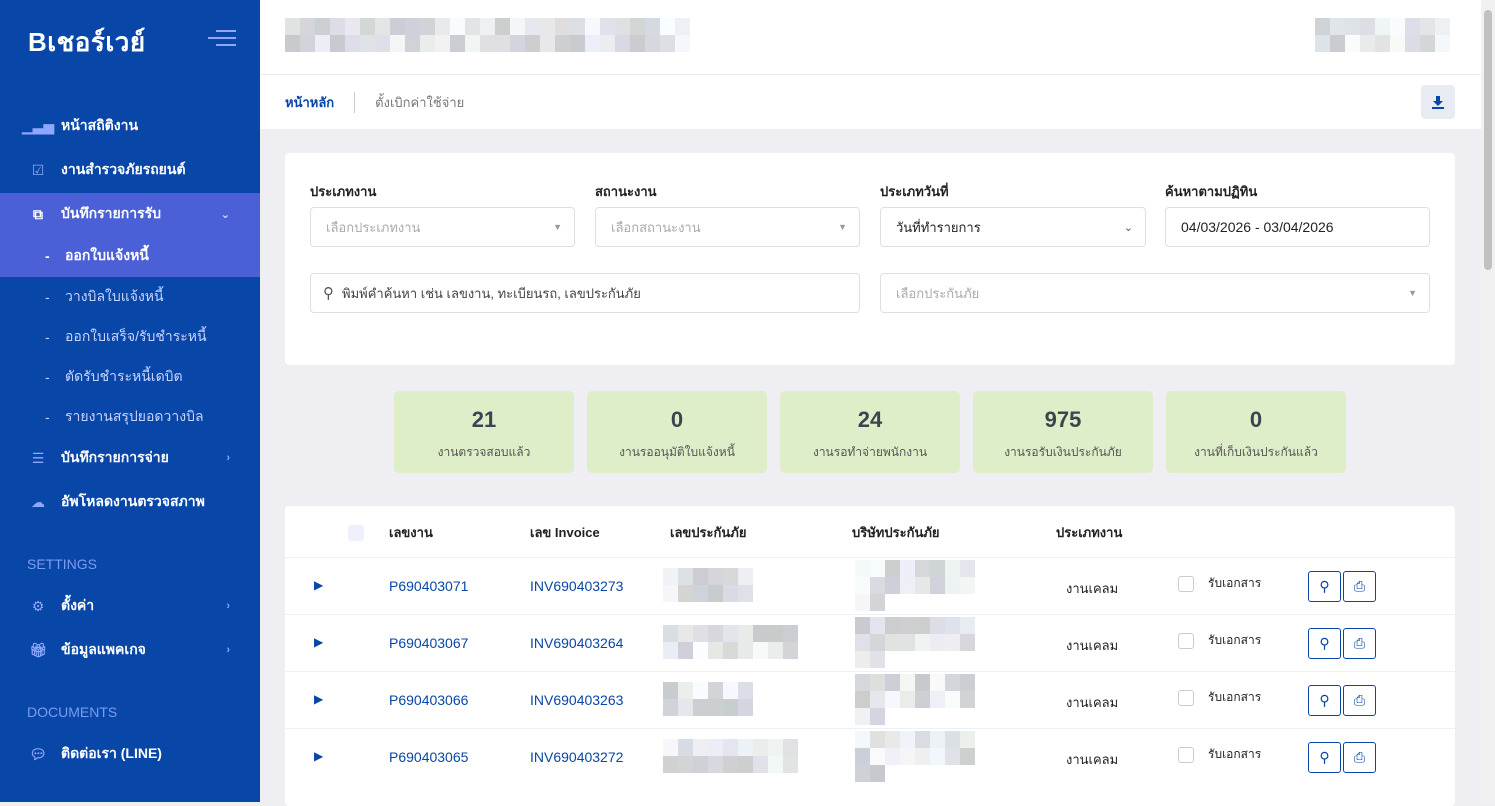 Image resolution: width=1495 pixels, height=806 pixels. Describe the element at coordinates (222, 38) in the screenshot. I see `menu-toggle-icon` at that location.